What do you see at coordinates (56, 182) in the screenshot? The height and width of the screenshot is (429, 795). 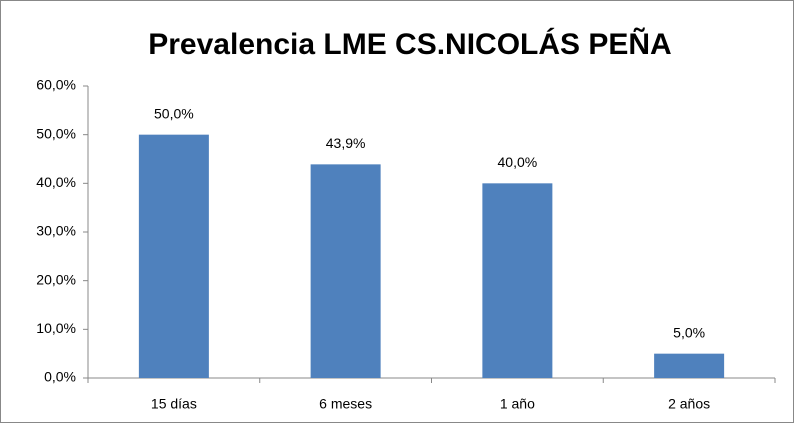 I see `y-tick-label: 40,0%` at bounding box center [56, 182].